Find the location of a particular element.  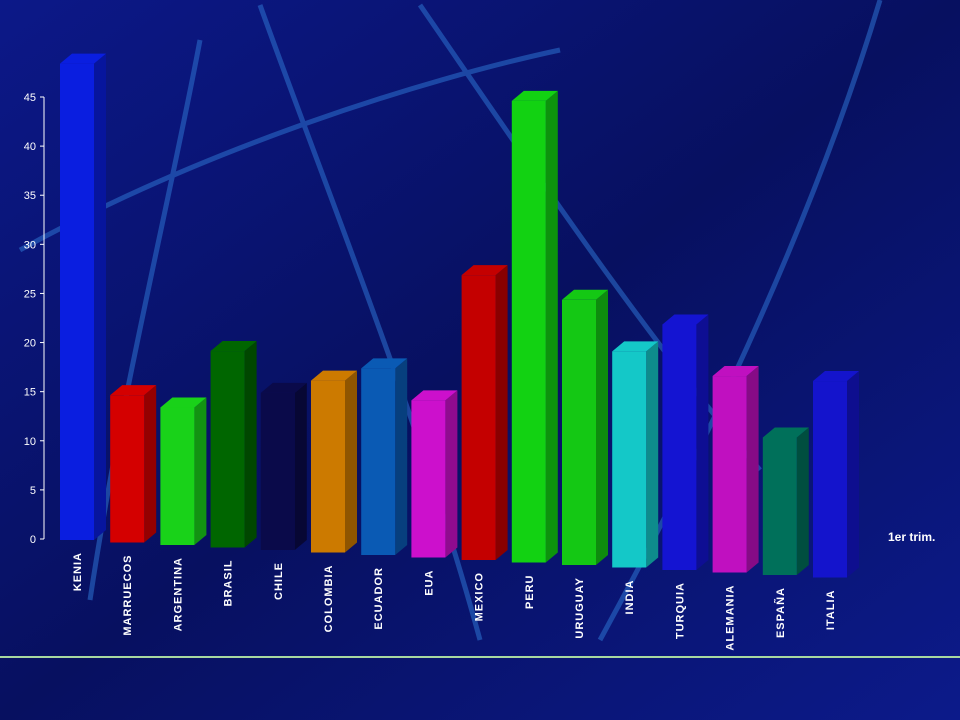

y-tick-label: 25 is located at coordinates (30, 294).